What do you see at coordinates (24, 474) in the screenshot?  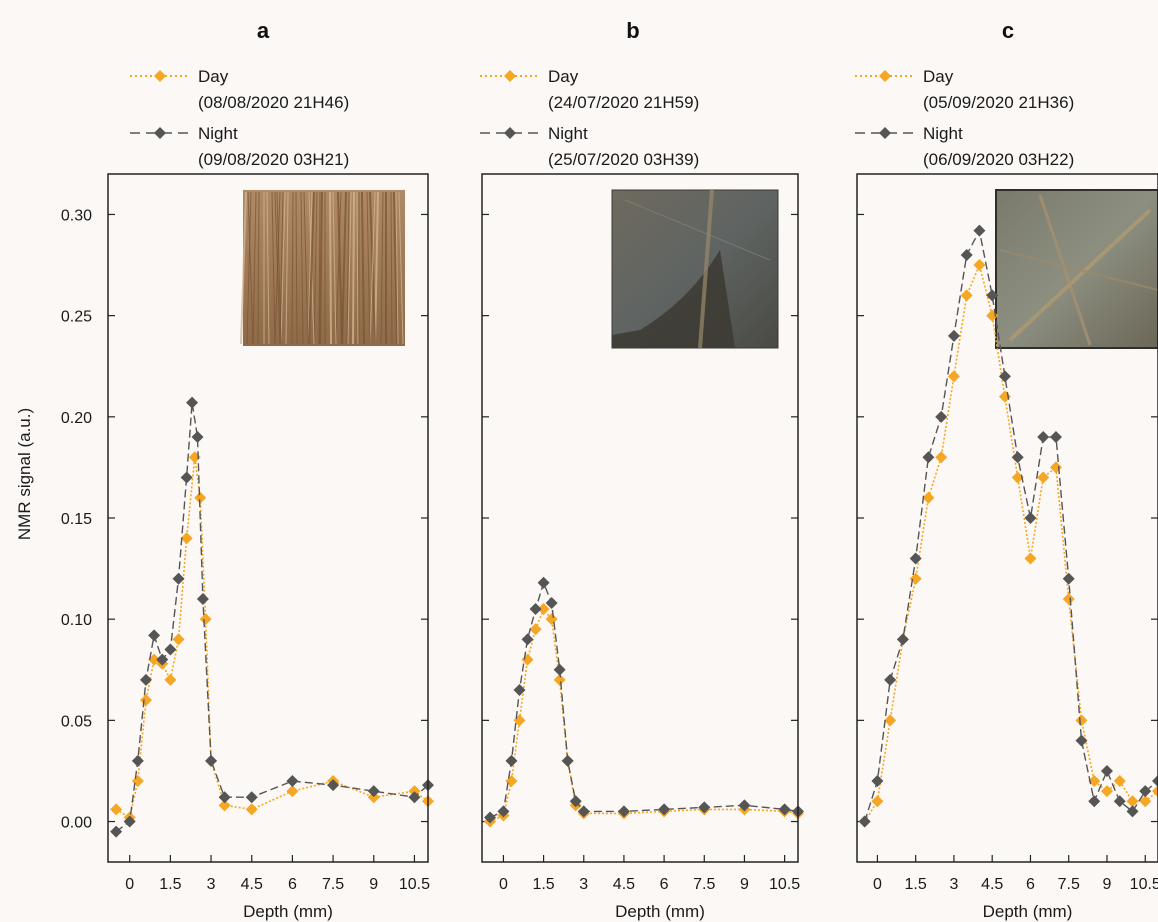 I see `y-axis-title: NMR signal (a.u.)` at bounding box center [24, 474].